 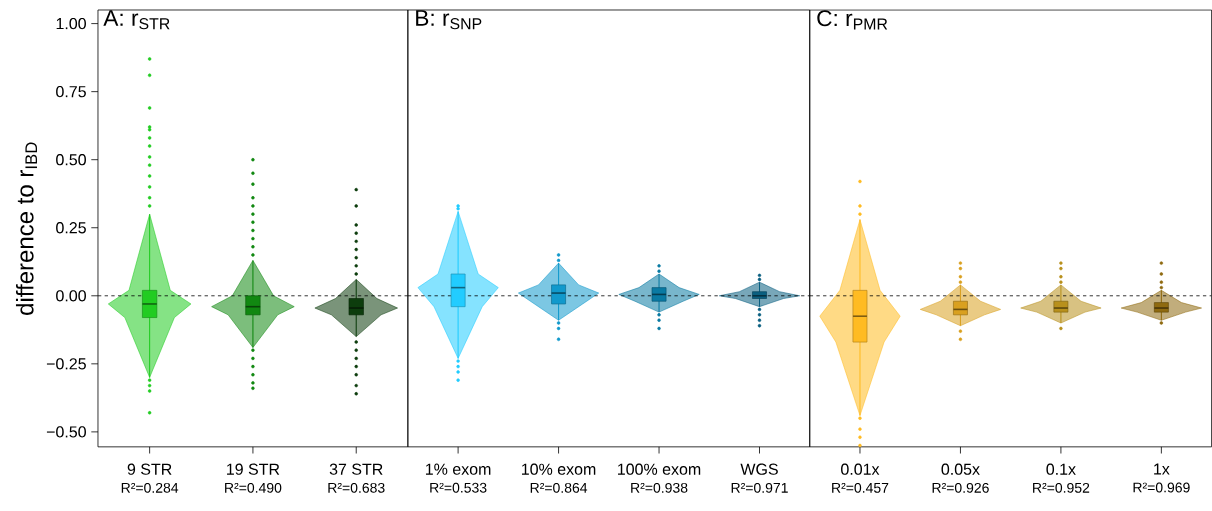 What do you see at coordinates (356, 469) in the screenshot?
I see `x-tick-label: 37 STR` at bounding box center [356, 469].